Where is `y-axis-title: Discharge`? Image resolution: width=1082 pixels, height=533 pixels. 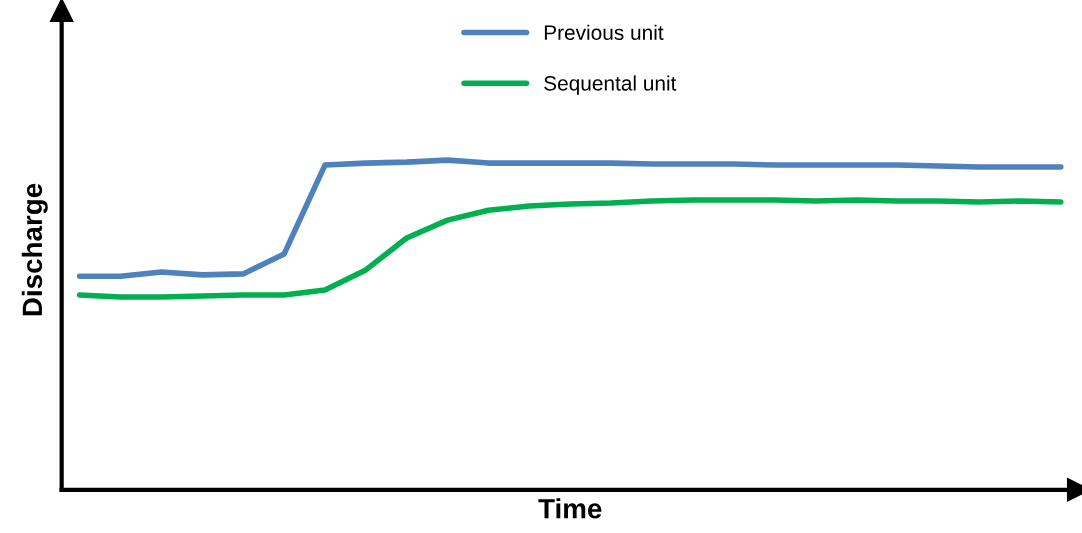 y-axis-title: Discharge is located at coordinates (34, 249).